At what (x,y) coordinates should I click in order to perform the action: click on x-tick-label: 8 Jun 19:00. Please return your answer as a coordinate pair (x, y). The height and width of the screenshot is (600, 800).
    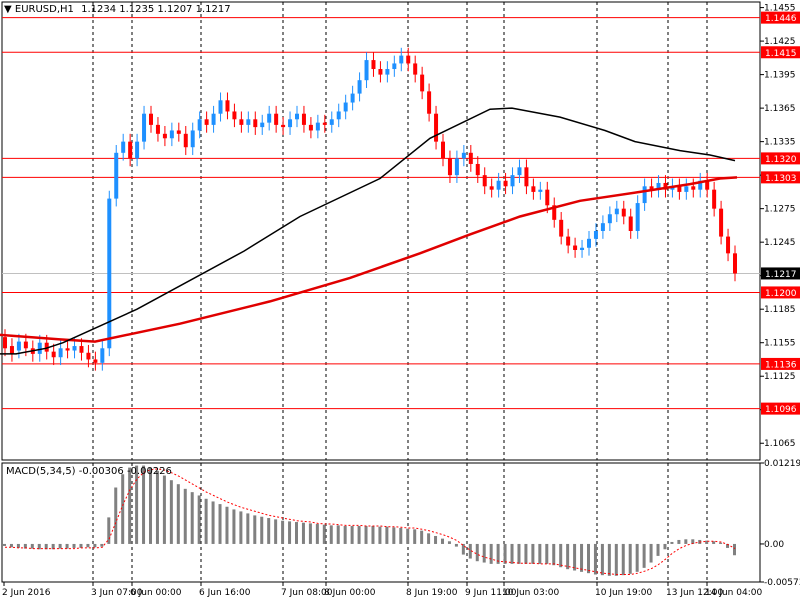
    Looking at the image, I should click on (432, 593).